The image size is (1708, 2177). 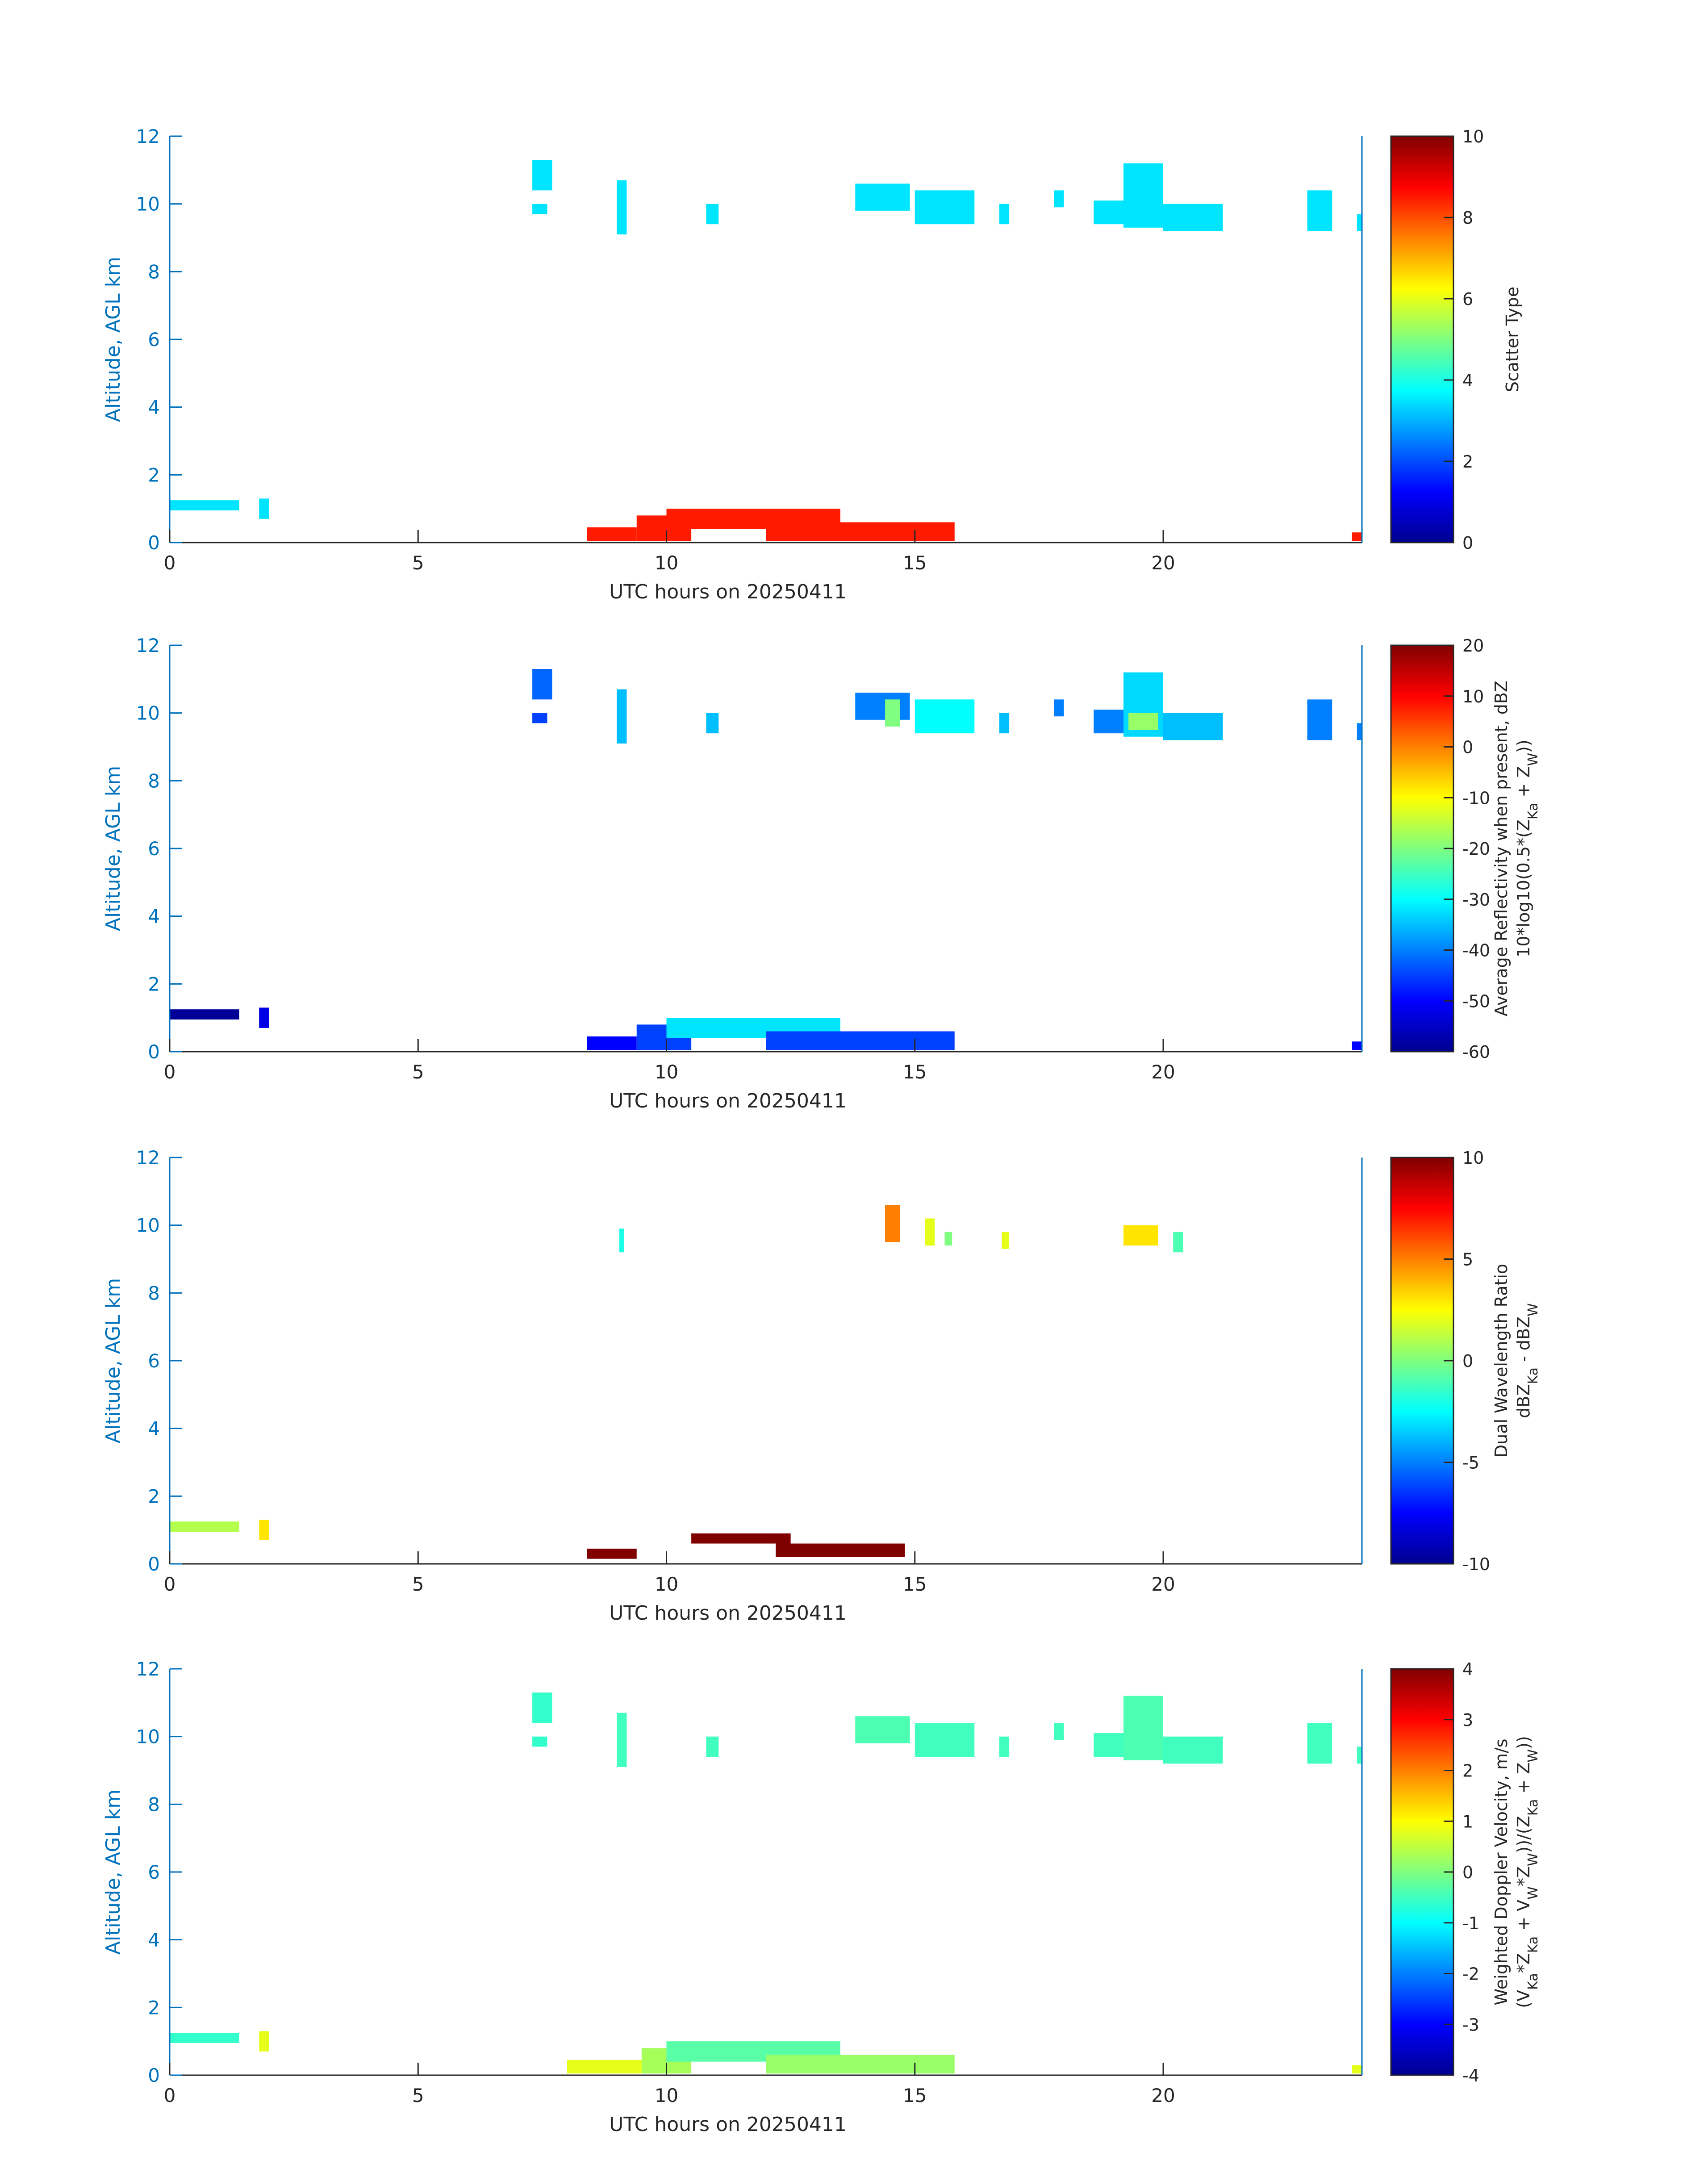 I want to click on colorbar-label: Scatter Type, so click(x=1512, y=339).